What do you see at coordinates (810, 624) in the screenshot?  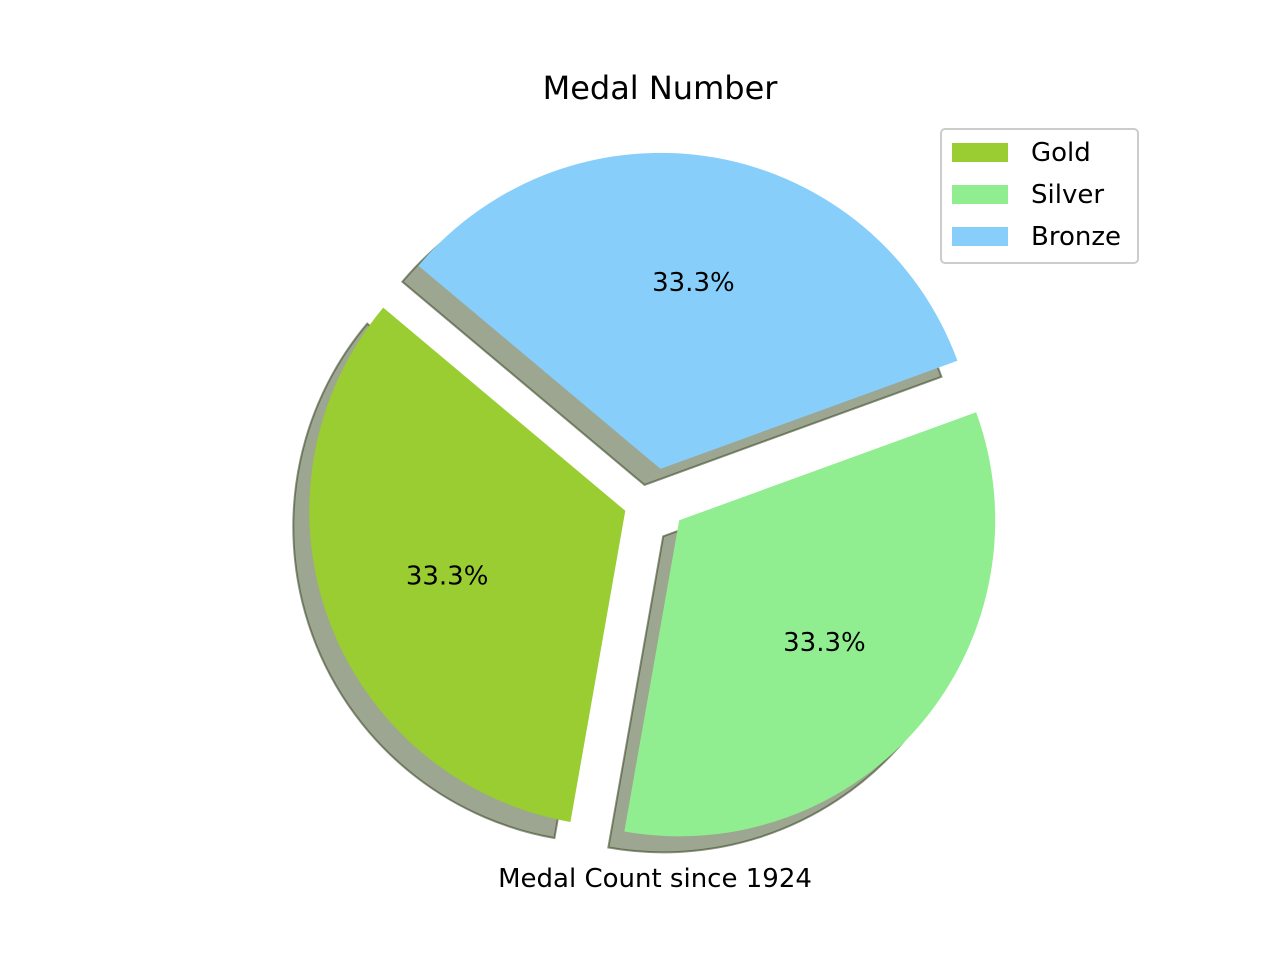 I see `slice-silver` at bounding box center [810, 624].